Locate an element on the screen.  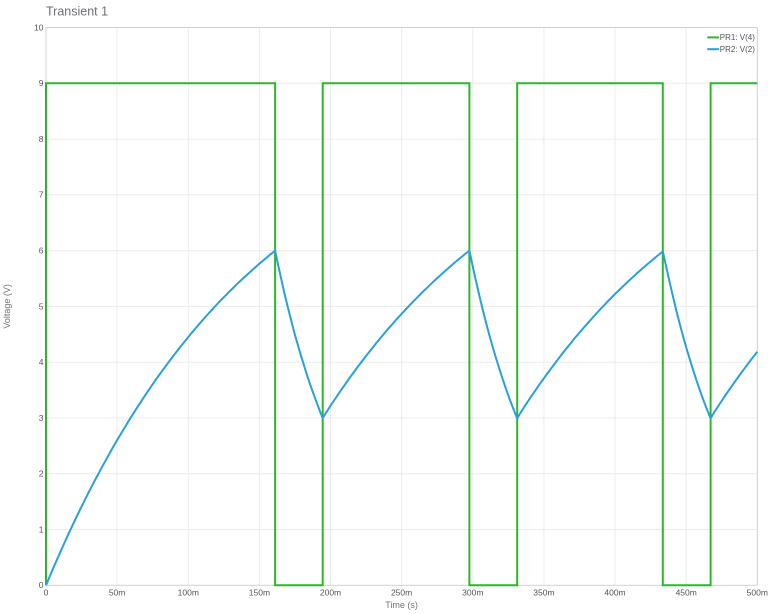
svg-text: 200m is located at coordinates (330, 593).